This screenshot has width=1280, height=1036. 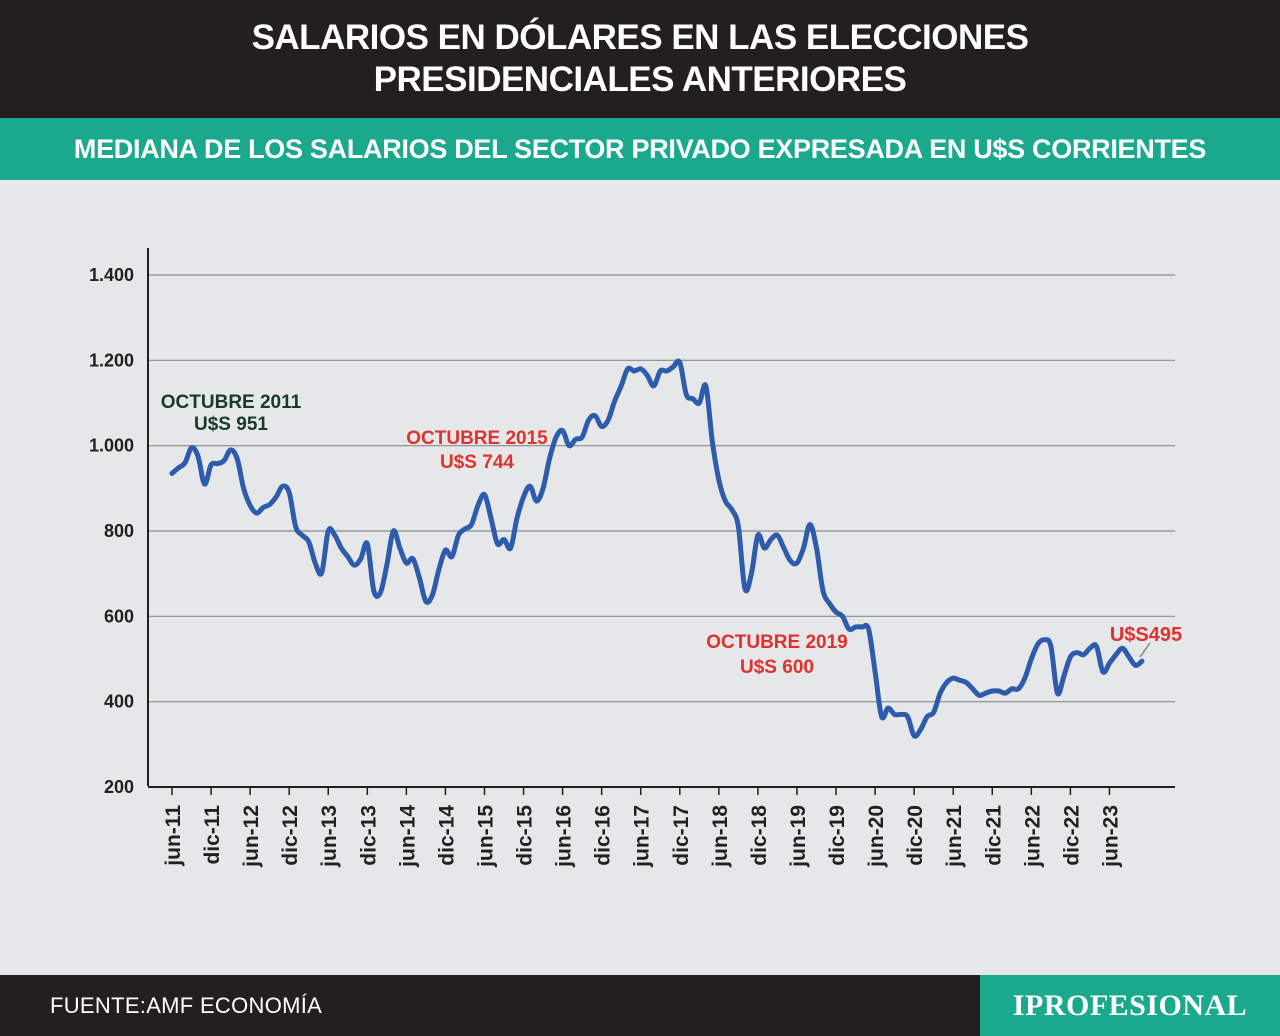 What do you see at coordinates (777, 642) in the screenshot?
I see `annotation-oct-2019-label: OCTUBRE 2019` at bounding box center [777, 642].